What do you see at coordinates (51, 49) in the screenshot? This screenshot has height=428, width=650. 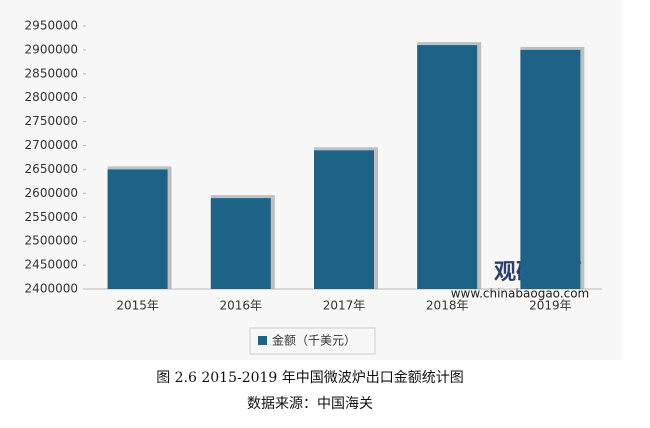 I see `y-tick-label: 2900000` at bounding box center [51, 49].